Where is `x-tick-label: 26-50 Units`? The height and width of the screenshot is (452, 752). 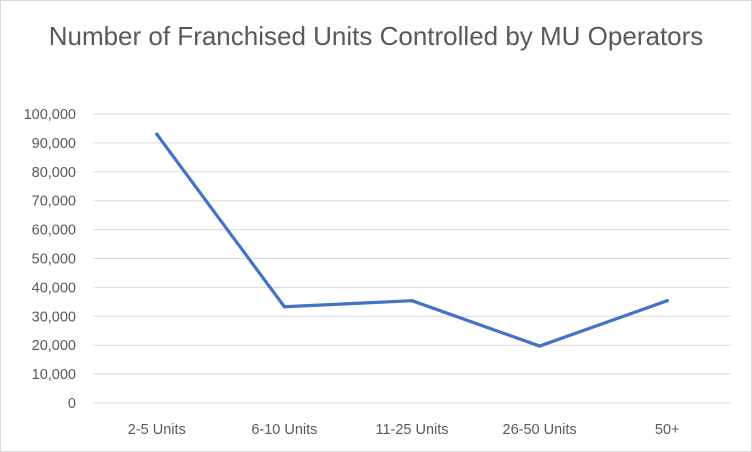
x-tick-label: 26-50 Units is located at coordinates (540, 430).